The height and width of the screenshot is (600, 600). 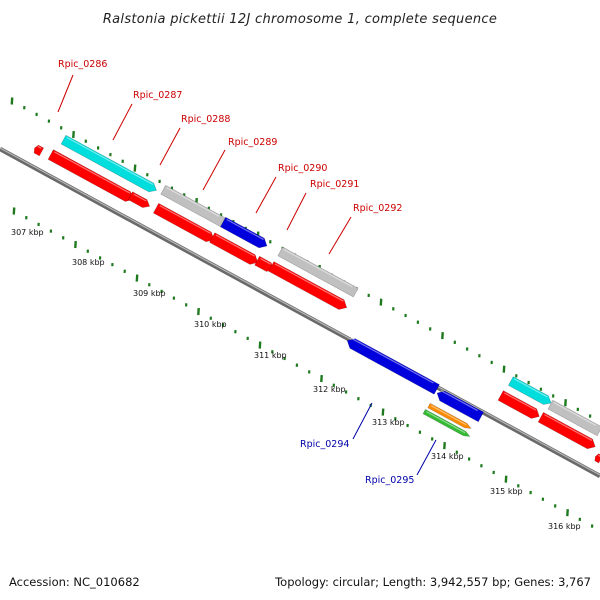 What do you see at coordinates (324, 444) in the screenshot?
I see `gene-label: Rpic_0294` at bounding box center [324, 444].